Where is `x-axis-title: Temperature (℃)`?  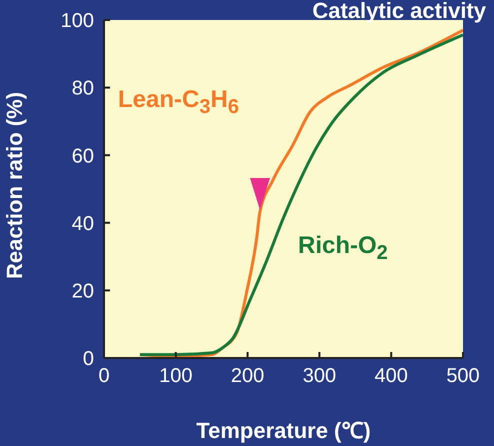 x-axis-title: Temperature (℃) is located at coordinates (283, 430).